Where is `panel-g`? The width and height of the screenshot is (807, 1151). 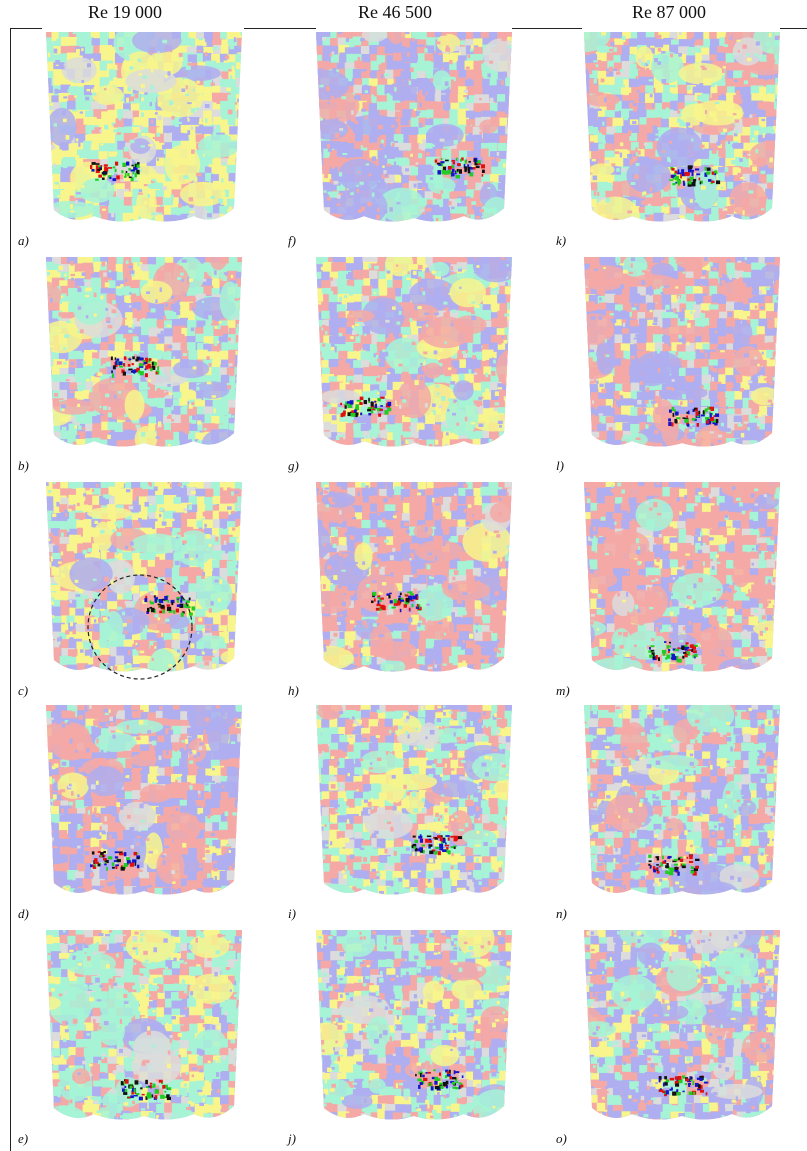 panel-g is located at coordinates (414, 355).